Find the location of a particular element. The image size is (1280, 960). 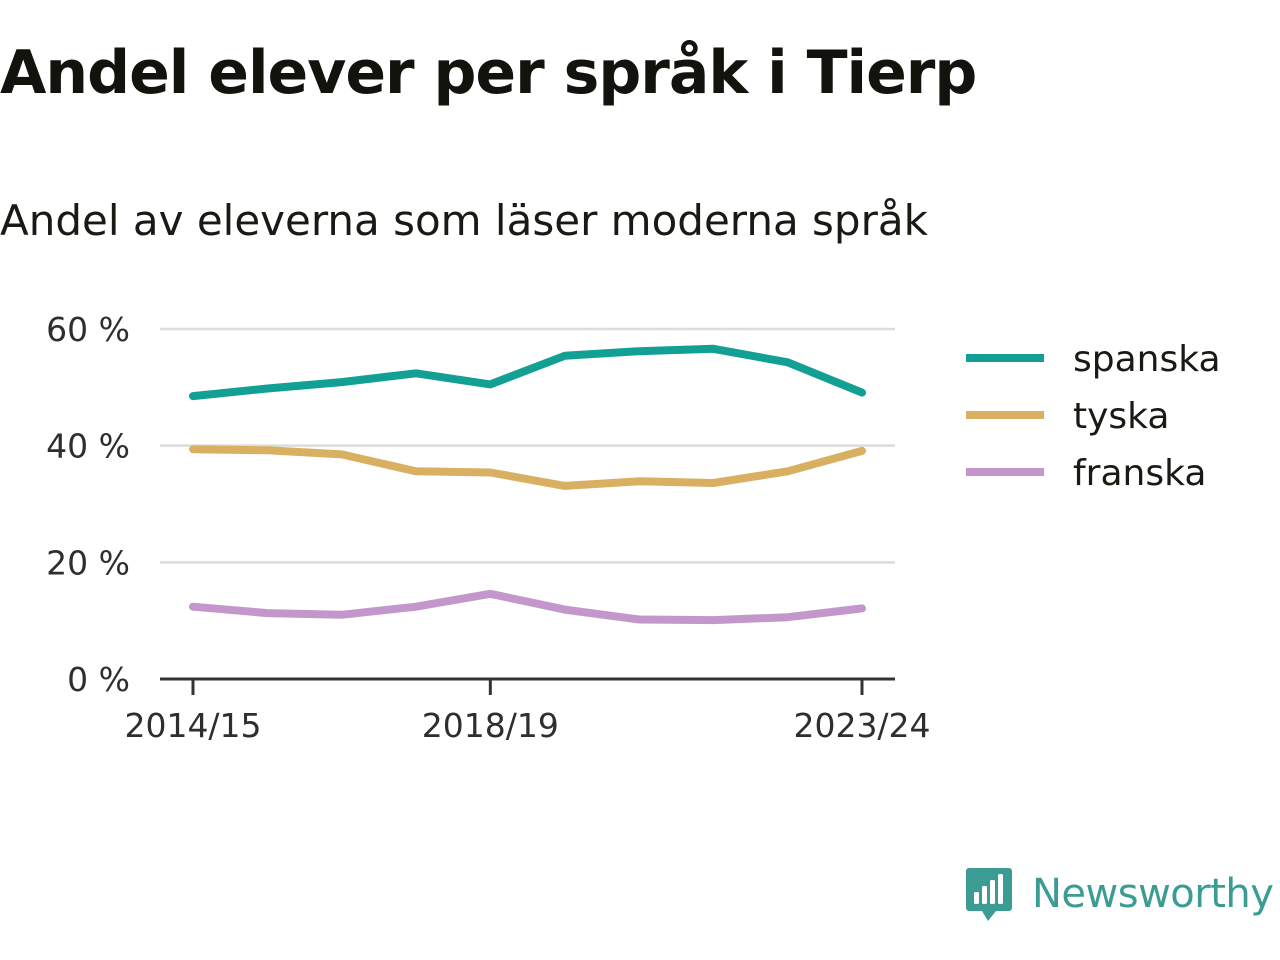

series-line-tyska is located at coordinates (527, 467).